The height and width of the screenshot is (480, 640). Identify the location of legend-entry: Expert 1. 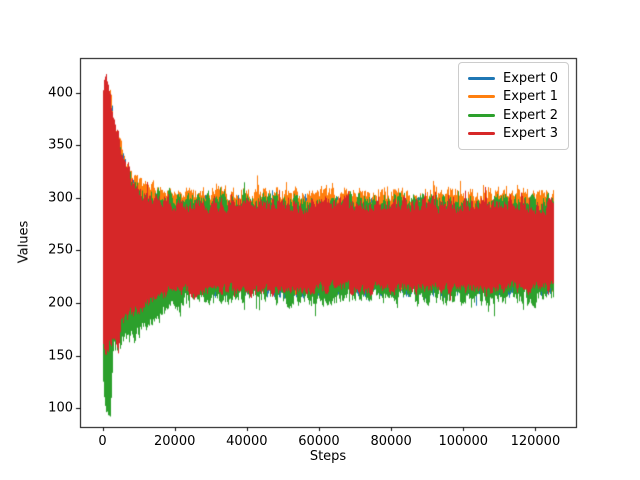
(514, 96).